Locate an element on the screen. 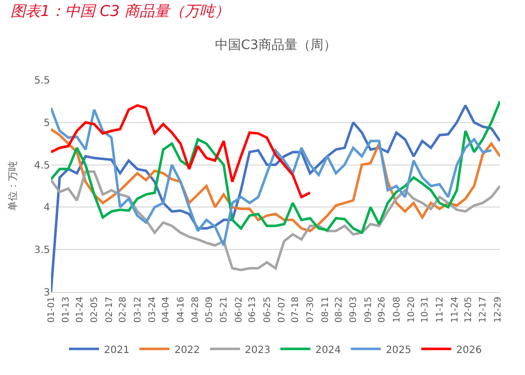 The width and height of the screenshot is (525, 375). x-tick-label: 10-08 is located at coordinates (397, 309).